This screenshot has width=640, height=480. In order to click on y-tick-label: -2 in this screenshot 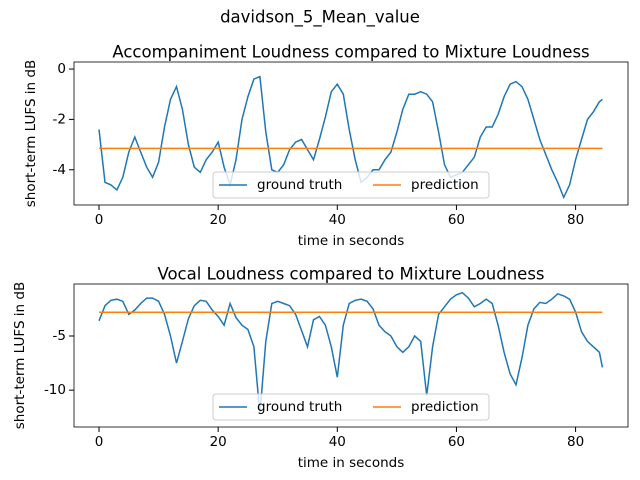, I will do `click(59, 119)`.